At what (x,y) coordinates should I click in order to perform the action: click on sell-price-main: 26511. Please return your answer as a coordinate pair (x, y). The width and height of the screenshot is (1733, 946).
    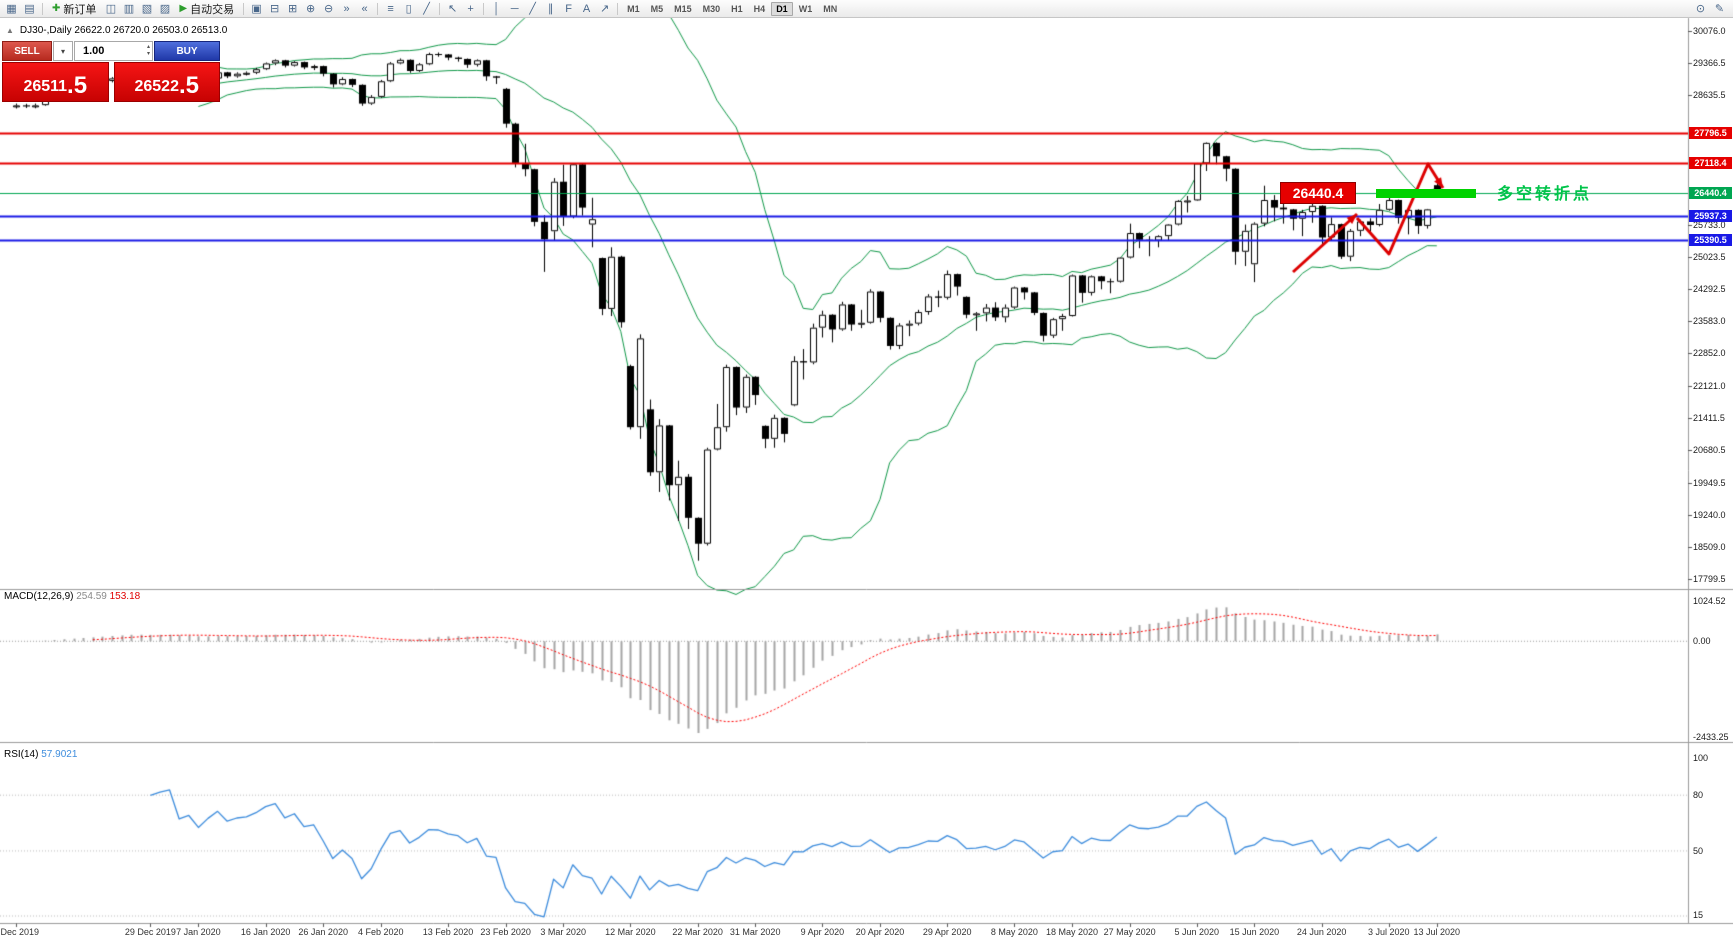
    Looking at the image, I should click on (45, 86).